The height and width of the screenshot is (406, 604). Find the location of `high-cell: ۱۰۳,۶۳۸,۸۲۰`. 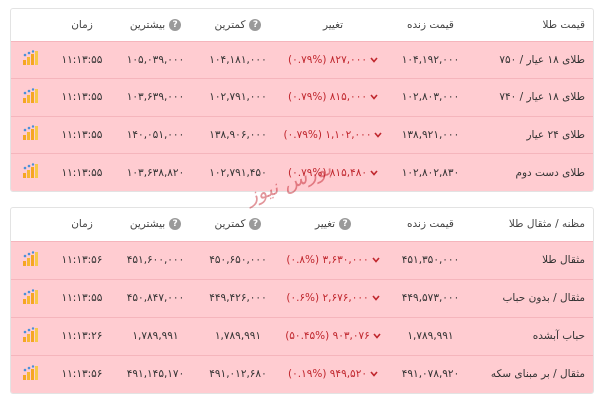

high-cell: ۱۰۳,۶۳۸,۸۲۰ is located at coordinates (155, 172).